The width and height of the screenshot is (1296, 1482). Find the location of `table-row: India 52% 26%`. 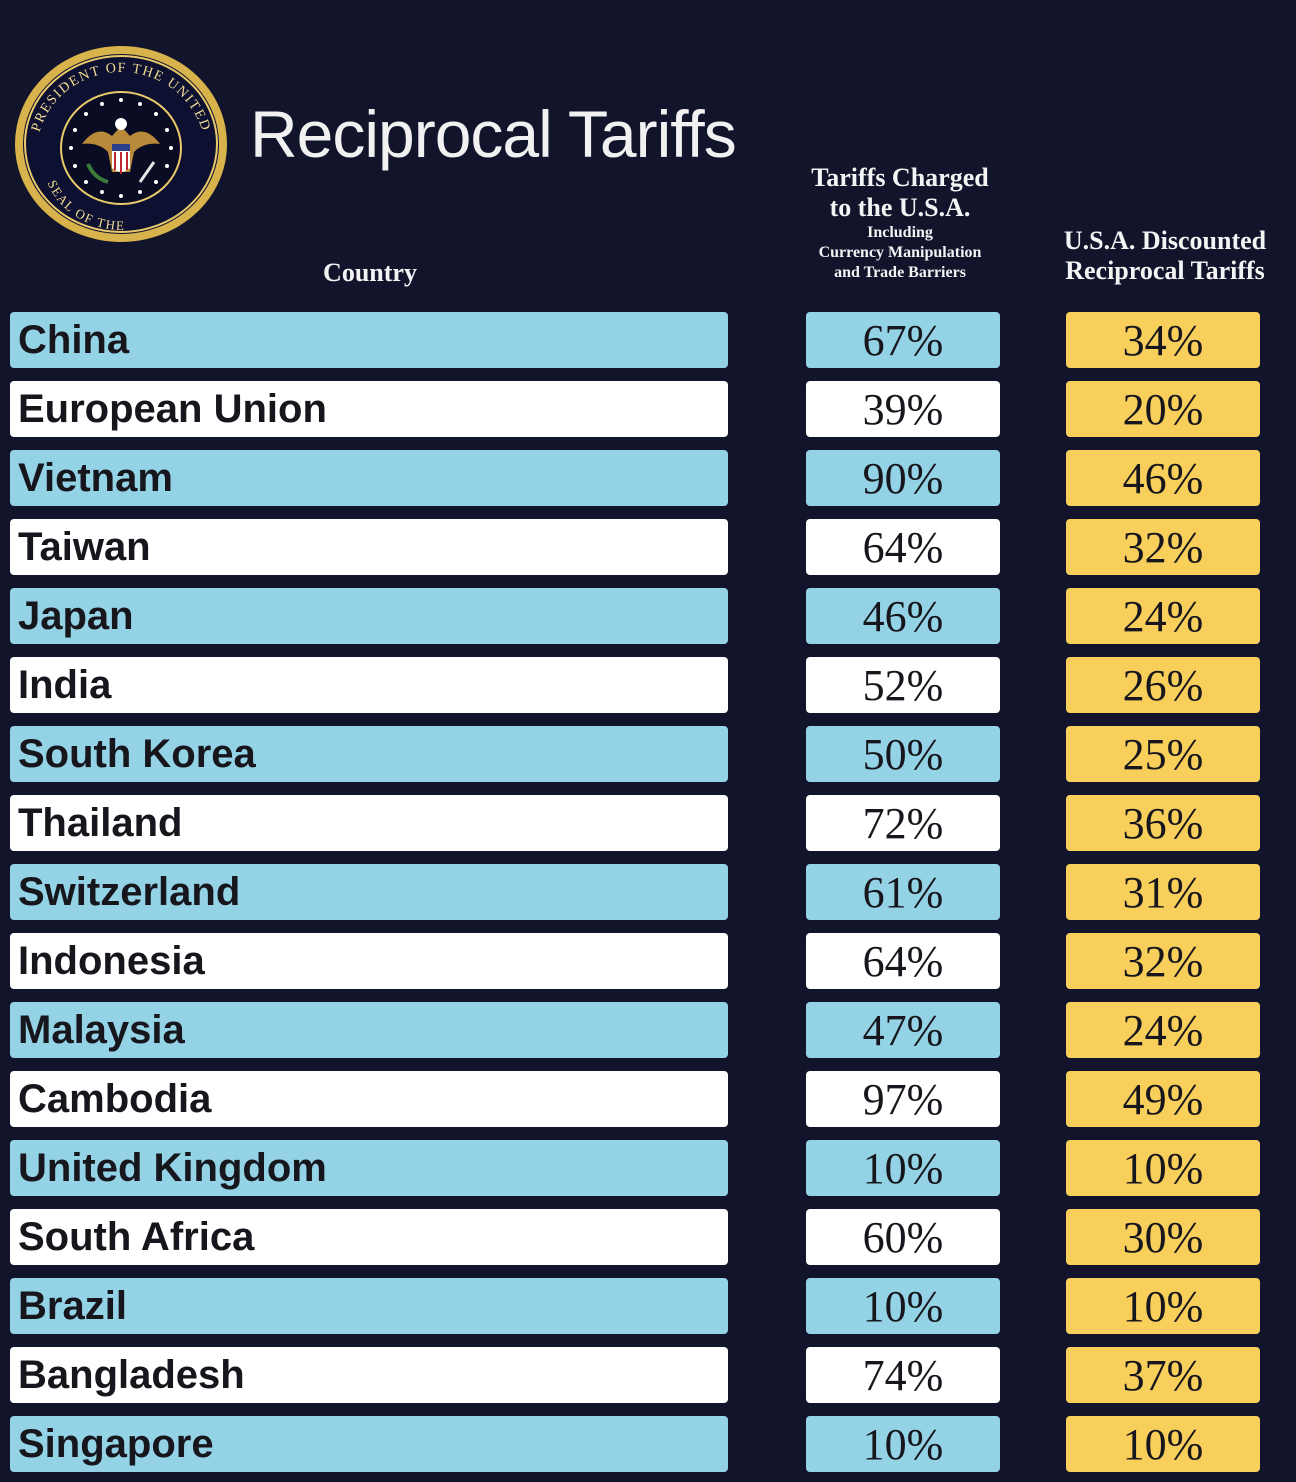

table-row: India 52% 26% is located at coordinates (648, 685).